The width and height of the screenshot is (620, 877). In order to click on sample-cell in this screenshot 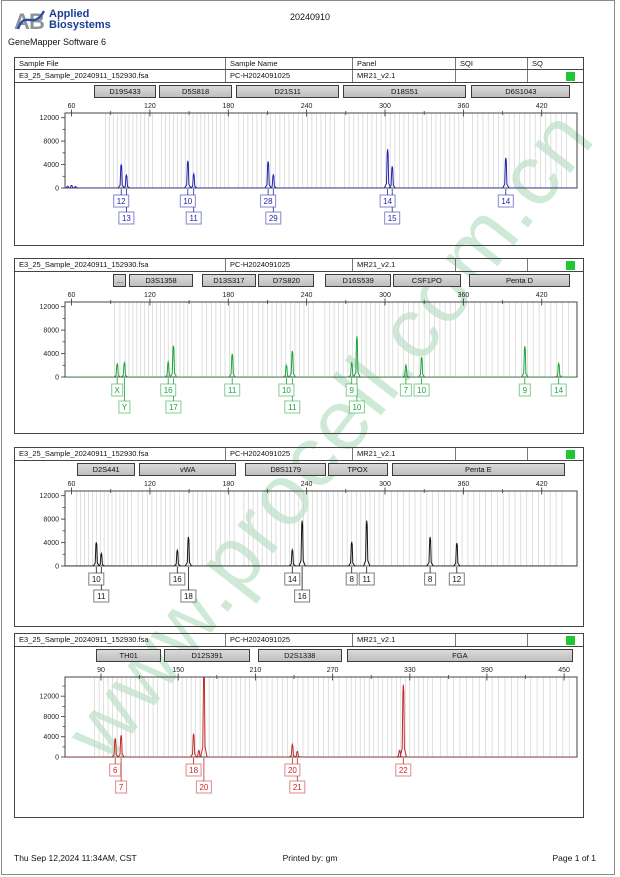, I will do `click(492, 76)`.